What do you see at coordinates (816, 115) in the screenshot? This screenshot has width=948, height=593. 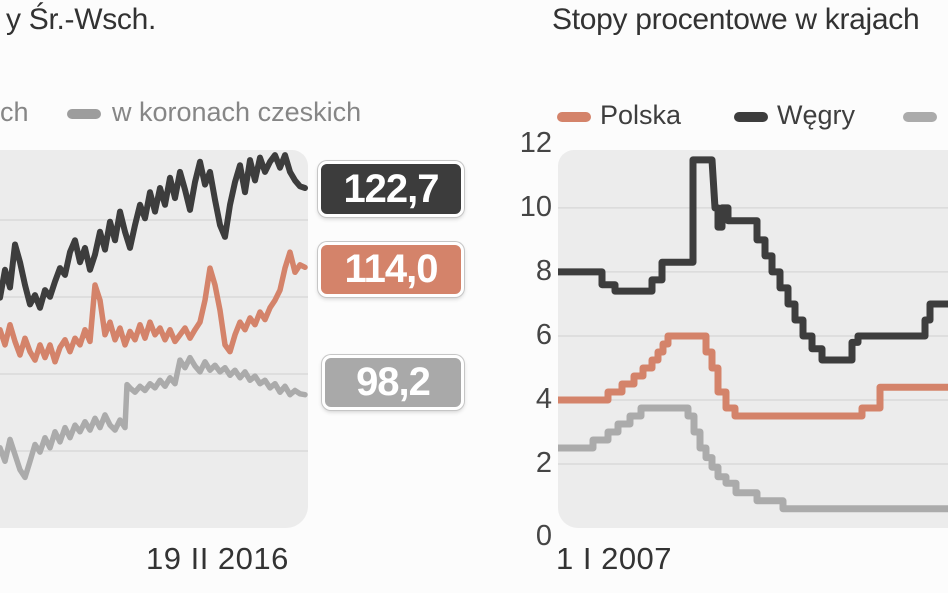 I see `right-legend-label-wegry: Węgry` at bounding box center [816, 115].